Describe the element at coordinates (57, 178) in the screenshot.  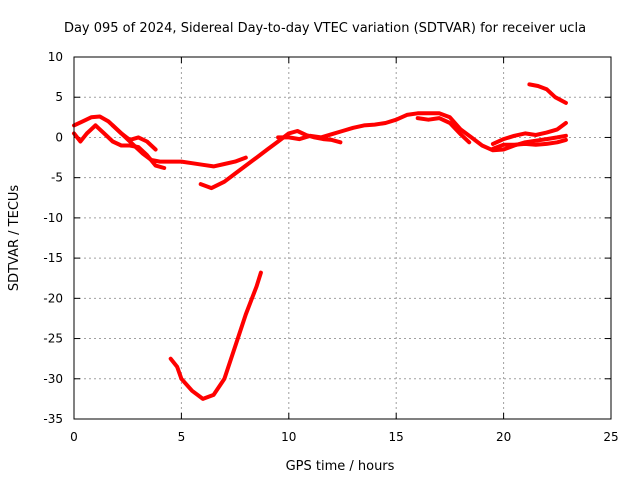
I see `y-tick-label: -5` at that location.